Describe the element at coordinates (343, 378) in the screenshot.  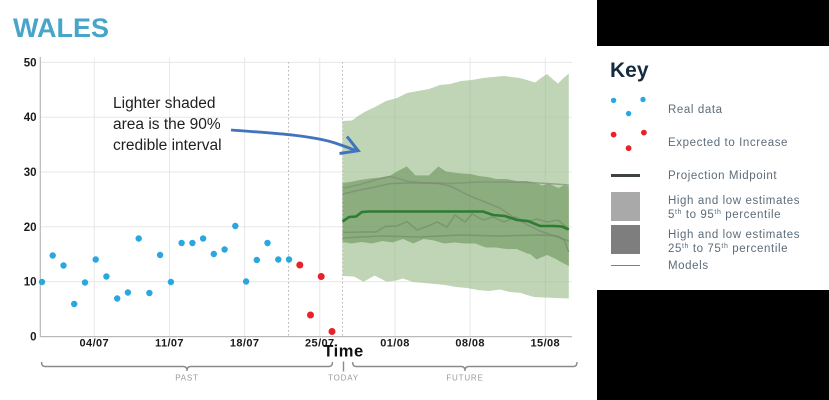
I see `svg-text: TODAY` at that location.